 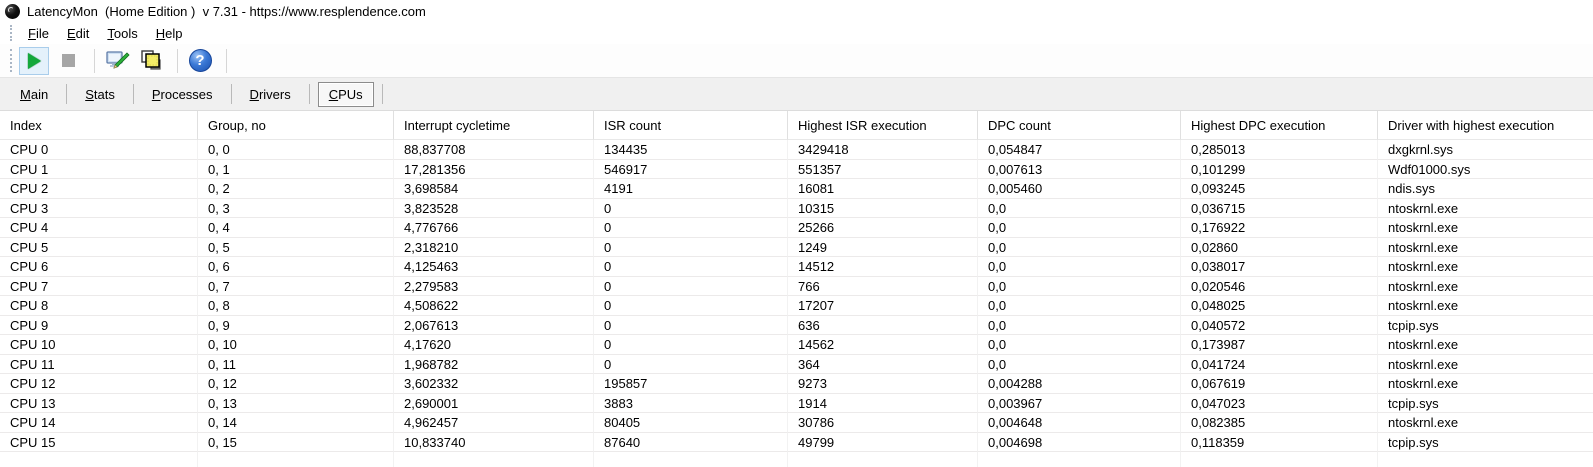 What do you see at coordinates (882, 208) in the screenshot?
I see `table-cell: 10315` at bounding box center [882, 208].